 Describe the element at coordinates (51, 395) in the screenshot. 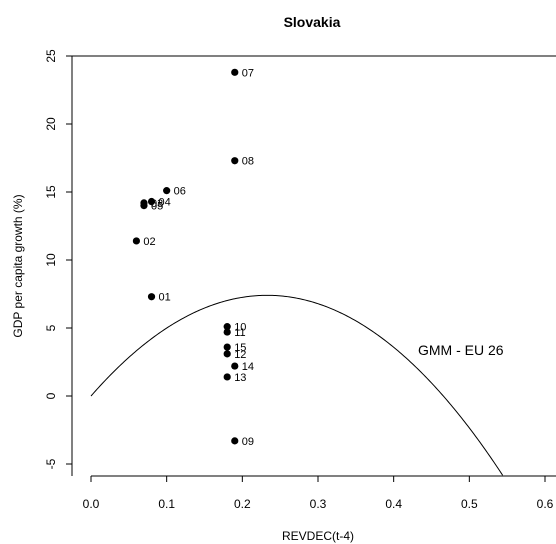

I see `y-tick-label: 0` at that location.